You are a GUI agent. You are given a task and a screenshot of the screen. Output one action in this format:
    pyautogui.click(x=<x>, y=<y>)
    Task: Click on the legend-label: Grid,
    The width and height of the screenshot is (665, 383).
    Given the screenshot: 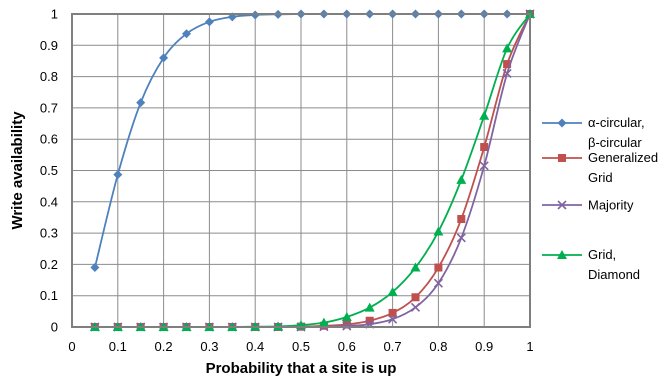 What is the action you would take?
    pyautogui.click(x=602, y=254)
    